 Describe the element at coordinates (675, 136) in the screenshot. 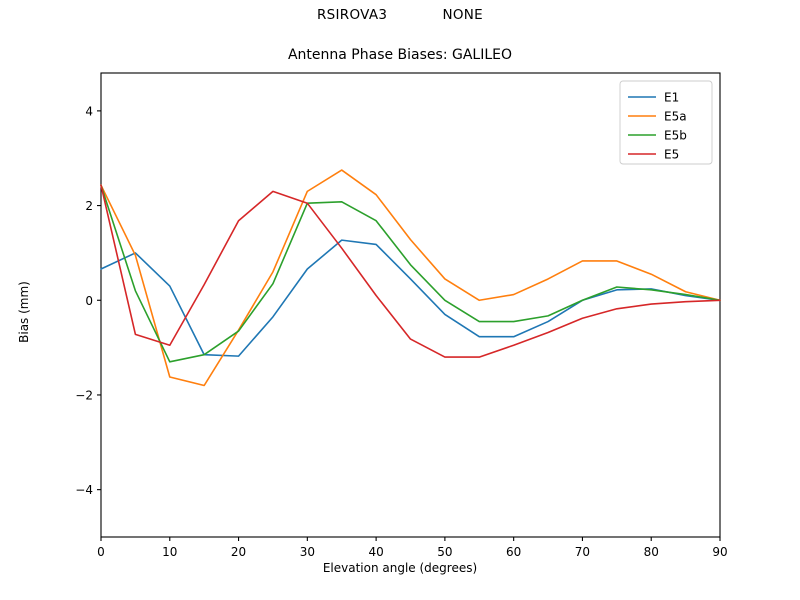

I see `legend-label-e5b: E5b` at that location.